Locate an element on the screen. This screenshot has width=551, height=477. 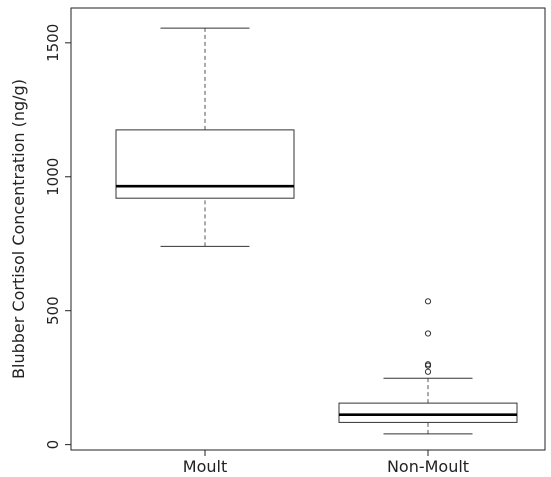
x-tick-label-0: Moult is located at coordinates (205, 466).